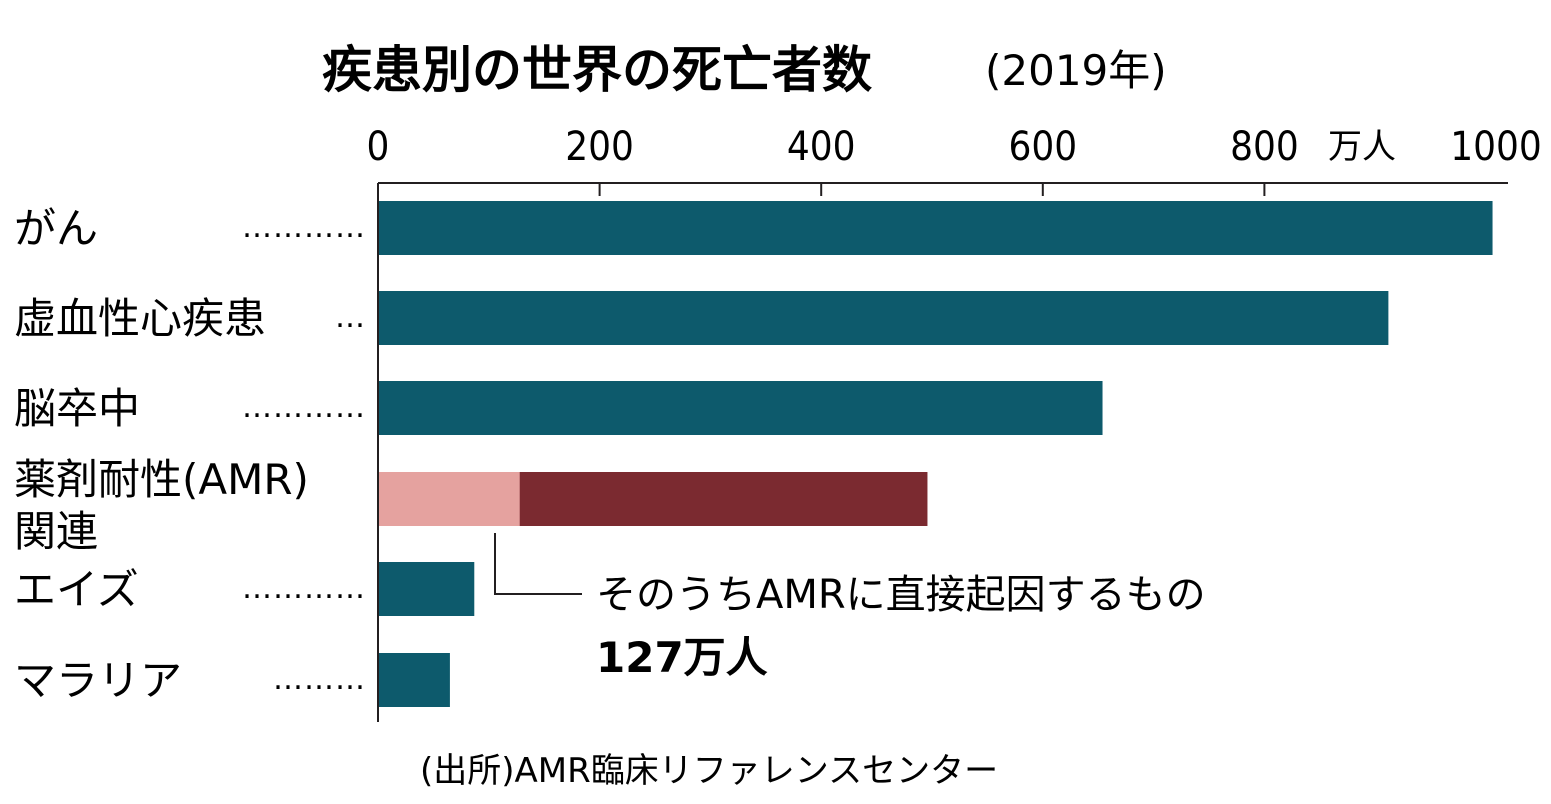 The image size is (1551, 804). I want to click on category-label: 脳卒中, so click(77, 408).